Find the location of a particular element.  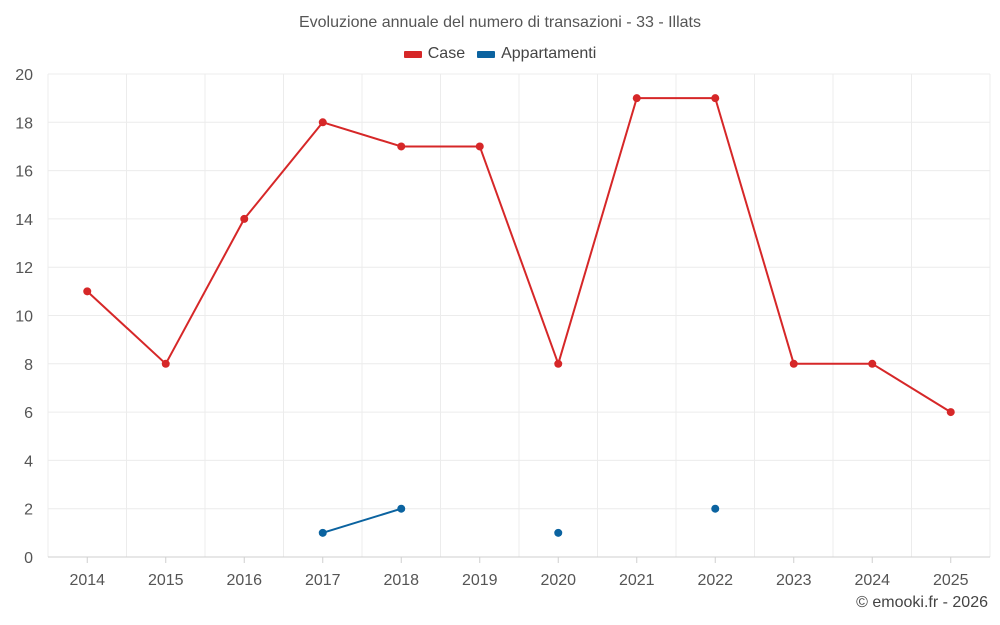

legend-label-appartamenti: Appartamenti is located at coordinates (549, 53).